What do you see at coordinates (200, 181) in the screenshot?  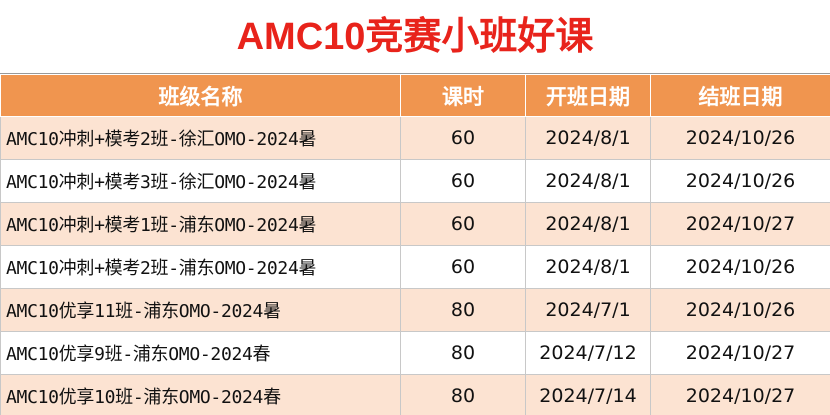 I see `class-name-cell: AMC10冲刺+模考3班-徐汇OMO-2024暑` at bounding box center [200, 181].